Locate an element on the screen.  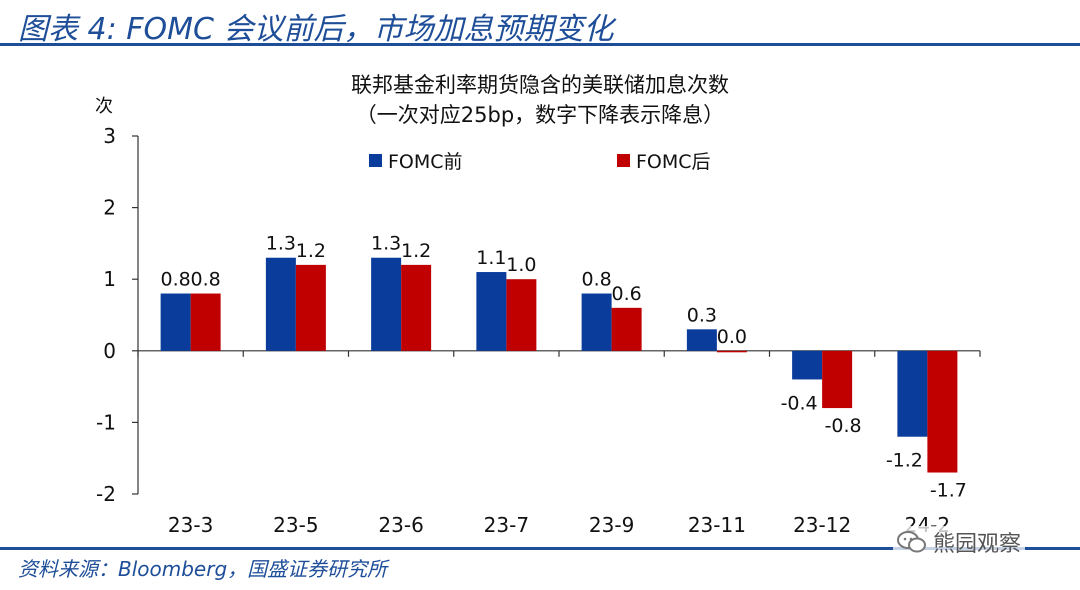
watermark-text: 熊园观察 is located at coordinates (977, 544).